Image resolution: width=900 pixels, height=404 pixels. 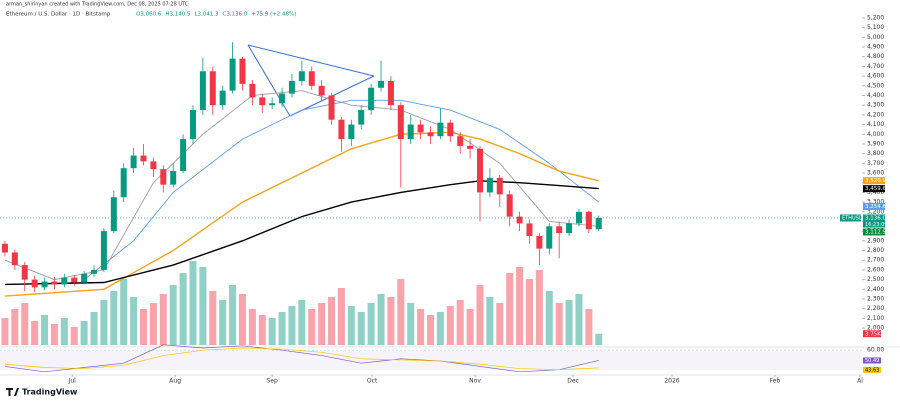 I want to click on x-tick-label: Aug, so click(x=175, y=381).